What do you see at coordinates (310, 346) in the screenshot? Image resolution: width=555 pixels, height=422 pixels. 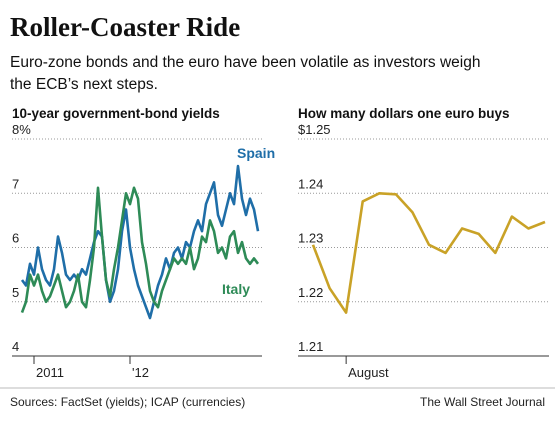 I see `y-tick-label: 1.21` at bounding box center [310, 346].